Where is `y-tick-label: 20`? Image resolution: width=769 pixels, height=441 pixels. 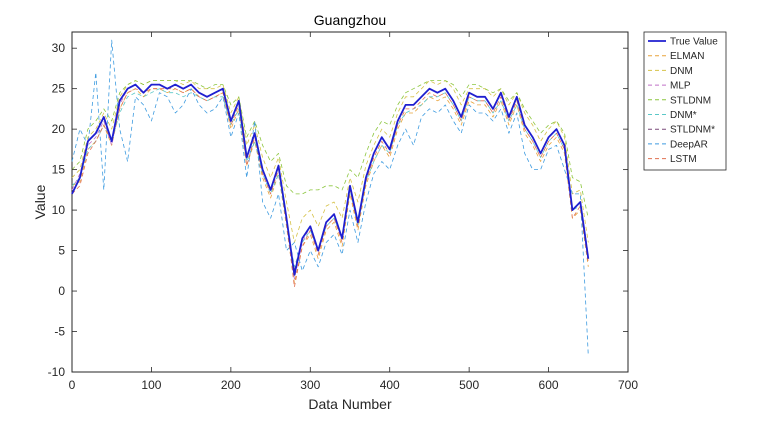
y-tick-label: 20 is located at coordinates (59, 129).